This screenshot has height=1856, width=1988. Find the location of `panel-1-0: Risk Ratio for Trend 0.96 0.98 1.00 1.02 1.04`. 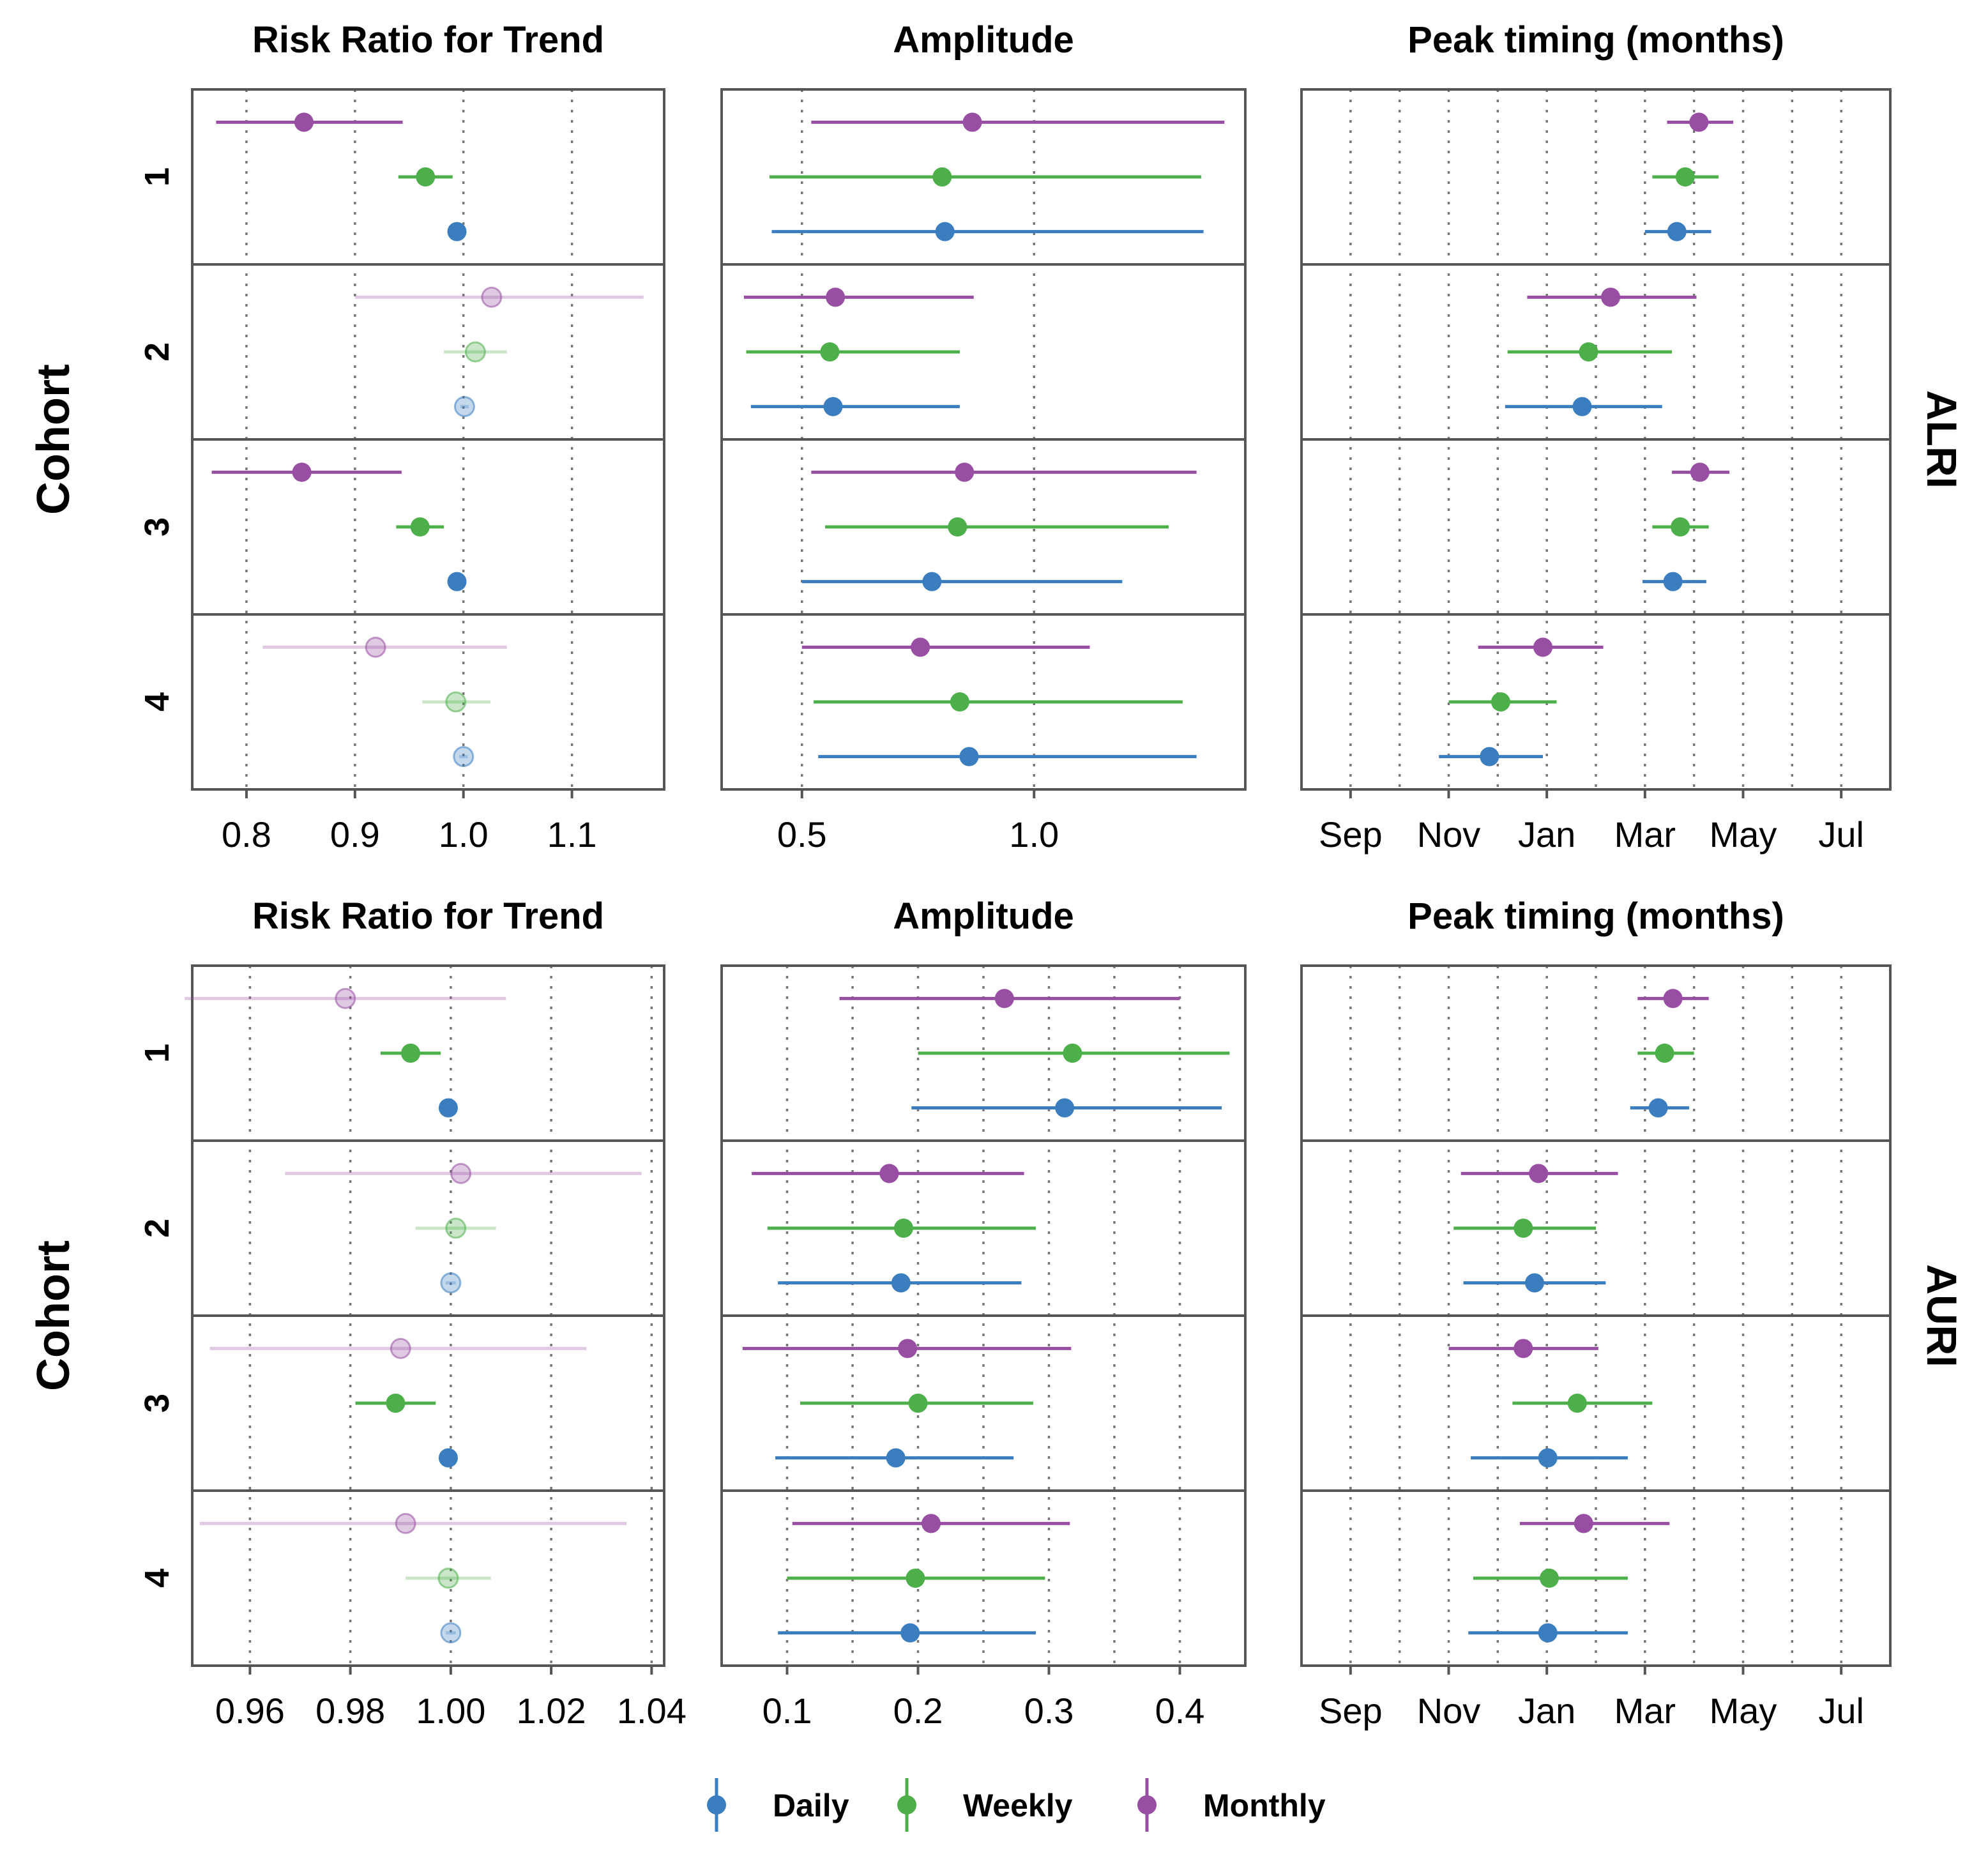

panel-1-0: Risk Ratio for Trend 0.96 0.98 1.00 1.02 1.04 is located at coordinates (436, 1313).